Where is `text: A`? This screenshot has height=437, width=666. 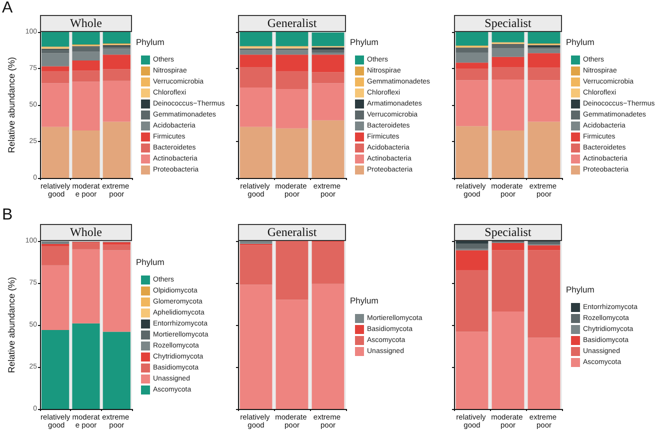 text: A is located at coordinates (7, 8).